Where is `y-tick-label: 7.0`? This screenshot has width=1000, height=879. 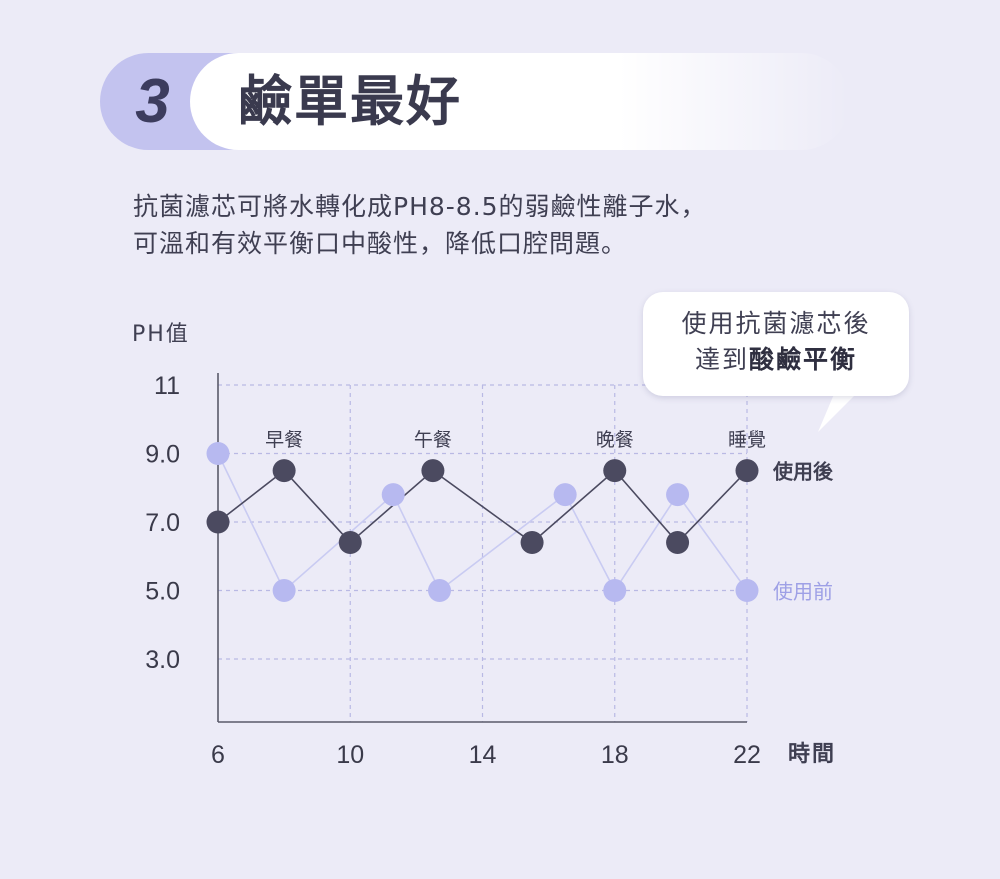 y-tick-label: 7.0 is located at coordinates (162, 523).